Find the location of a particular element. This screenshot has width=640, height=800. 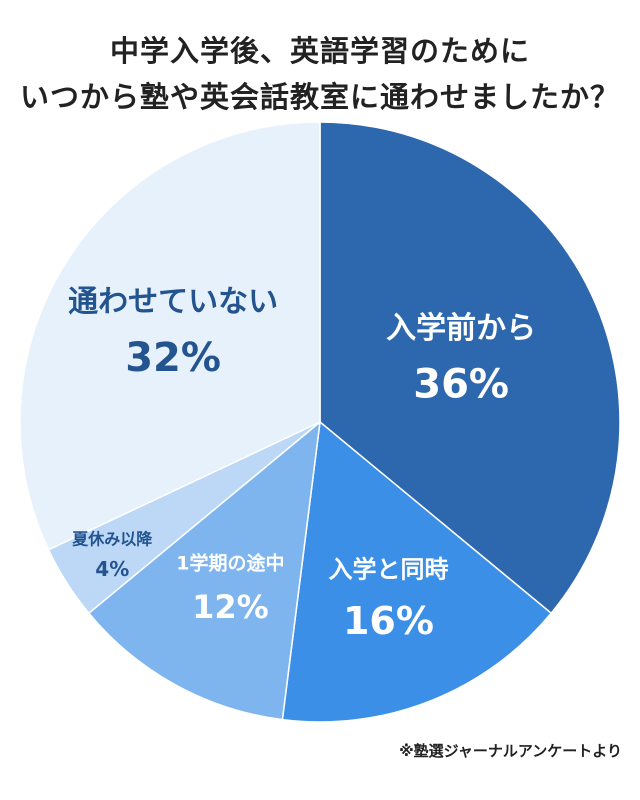

chart-title-line-1: 中学入学後、英語学習のために is located at coordinates (319, 51).